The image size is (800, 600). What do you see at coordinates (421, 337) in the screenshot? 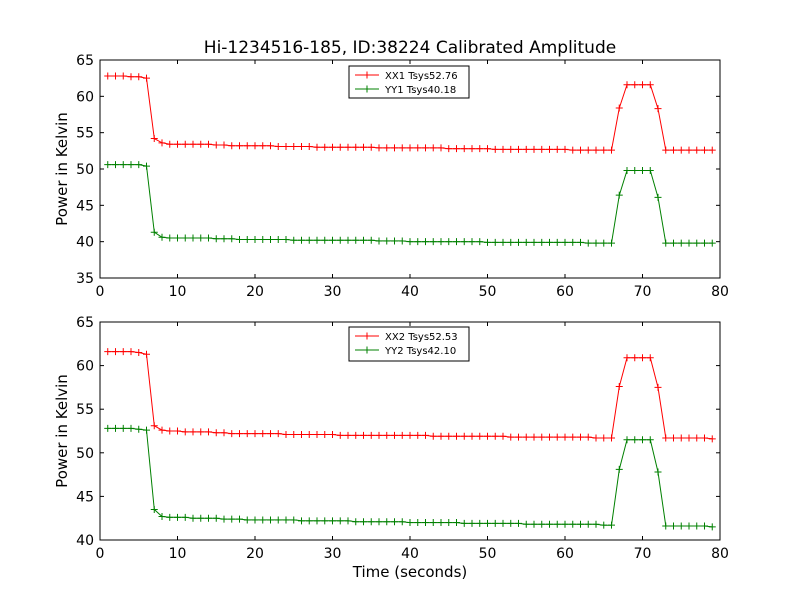
I see `legend-label: XX2 Tsys52.53` at bounding box center [421, 337].